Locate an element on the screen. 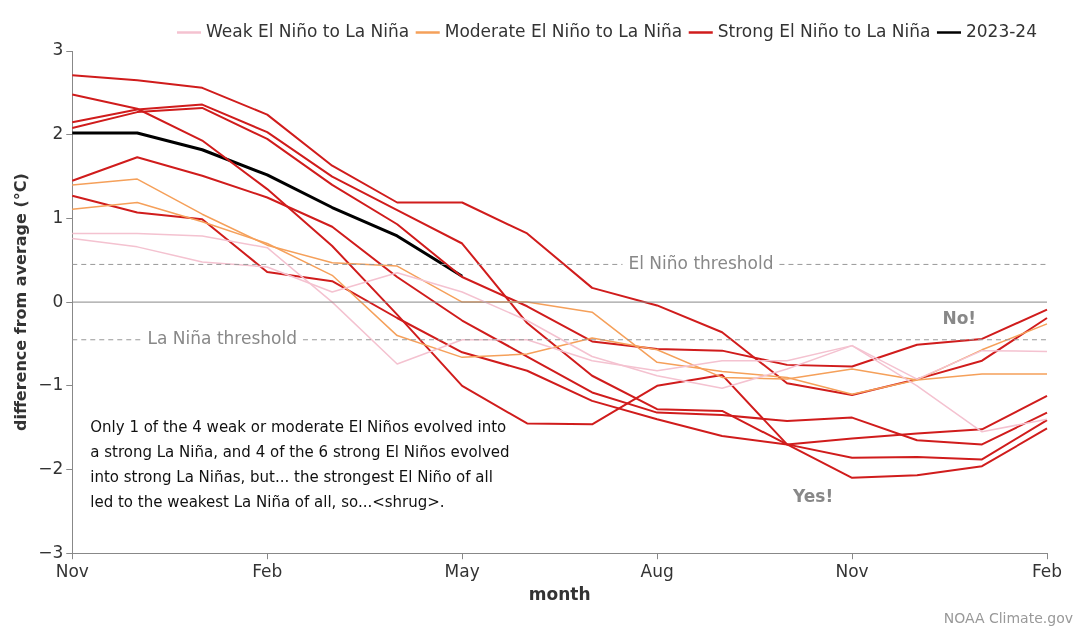 The image size is (1085, 636). annotation: Yes! is located at coordinates (812, 496).